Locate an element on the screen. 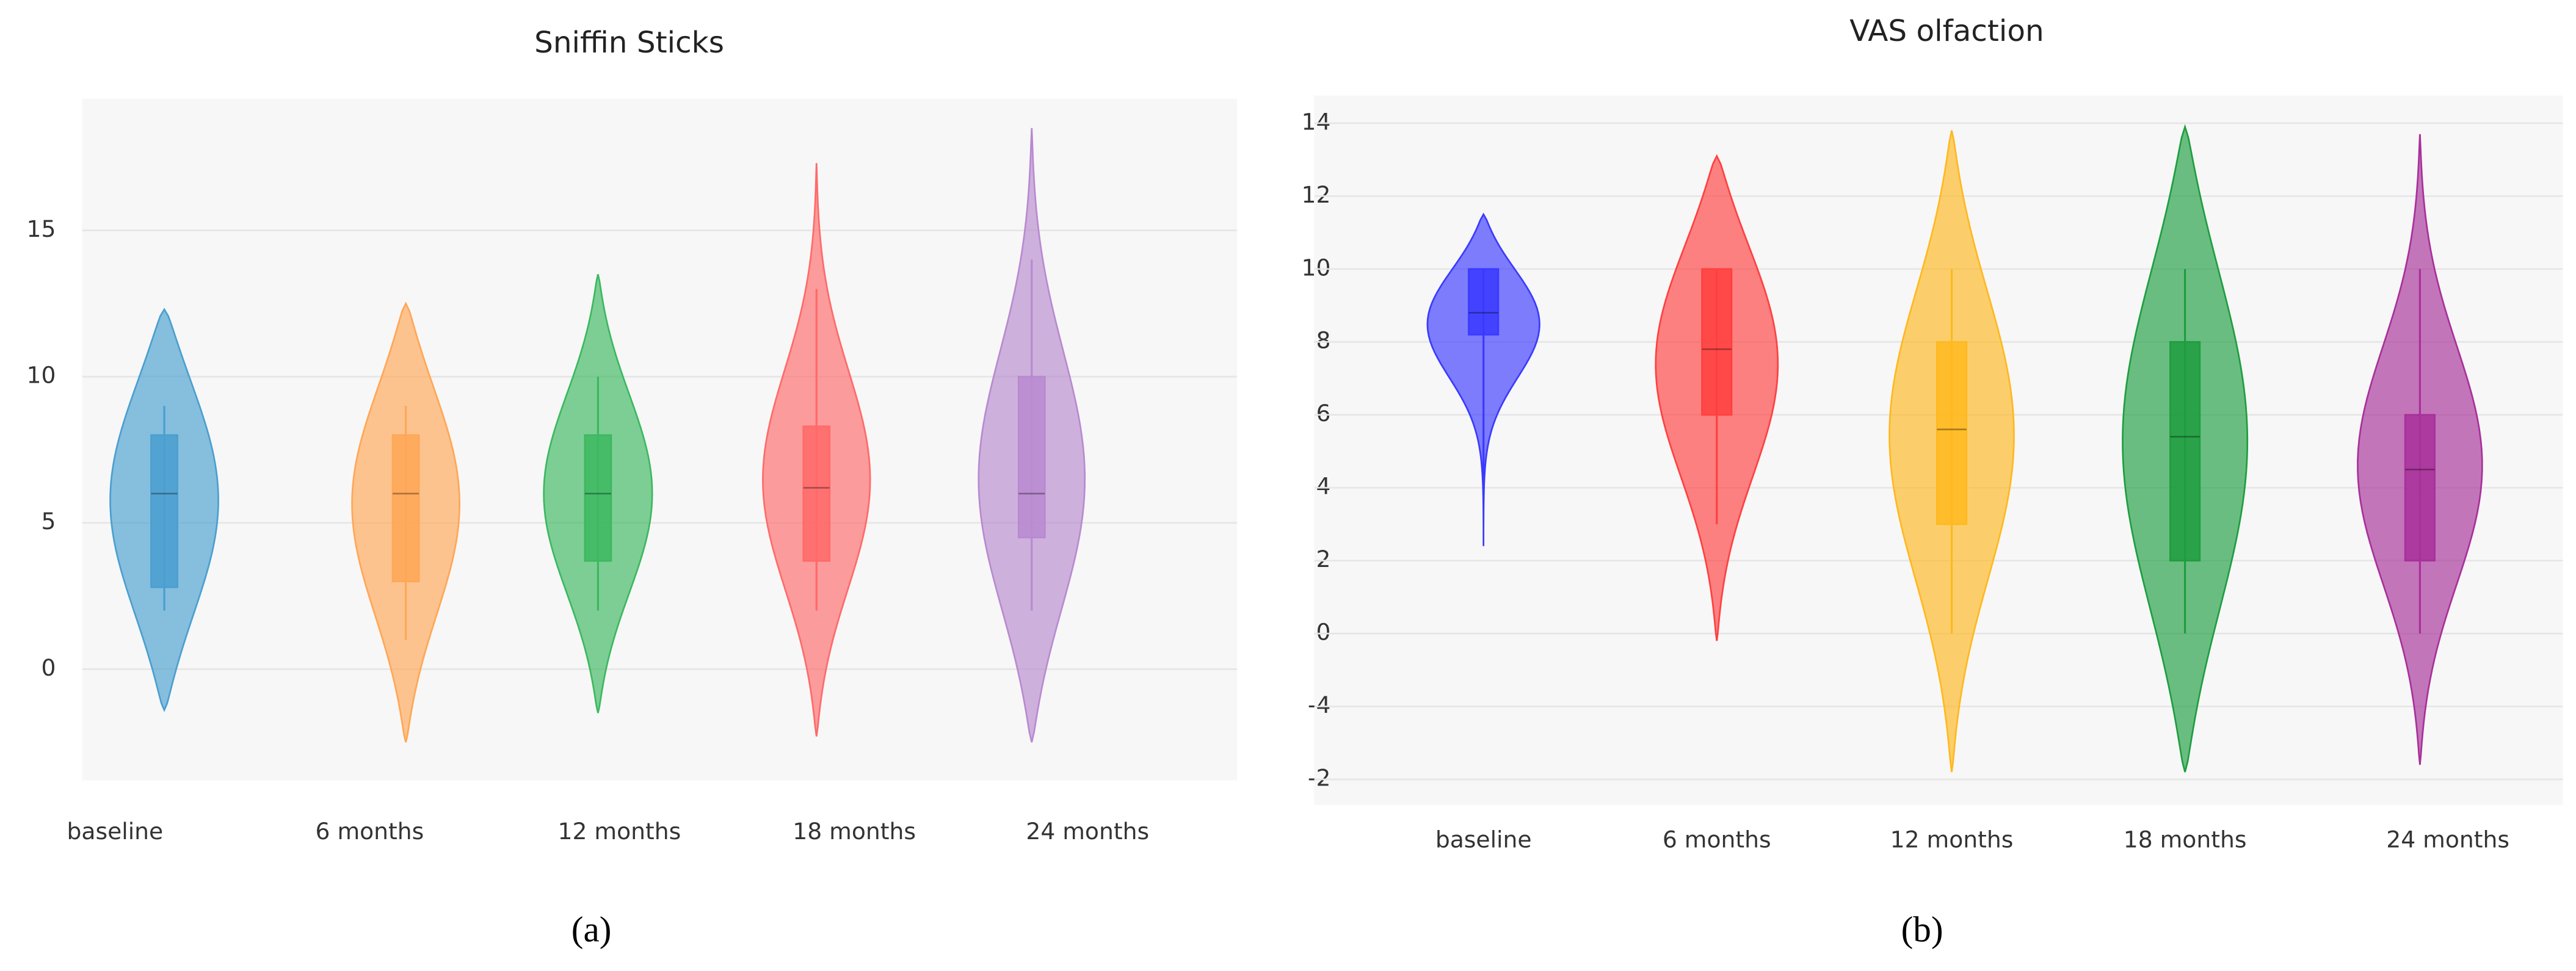 This screenshot has height=971, width=2576. y-tick-label: 2 is located at coordinates (1323, 559).